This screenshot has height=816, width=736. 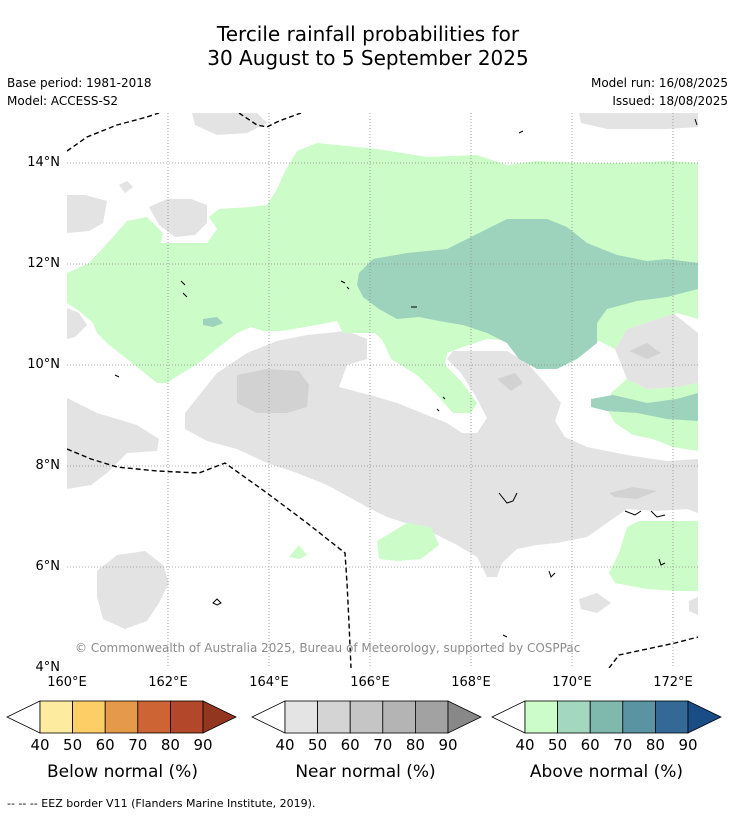 What do you see at coordinates (126, 187) in the screenshot?
I see `near-normal-small-north` at bounding box center [126, 187].